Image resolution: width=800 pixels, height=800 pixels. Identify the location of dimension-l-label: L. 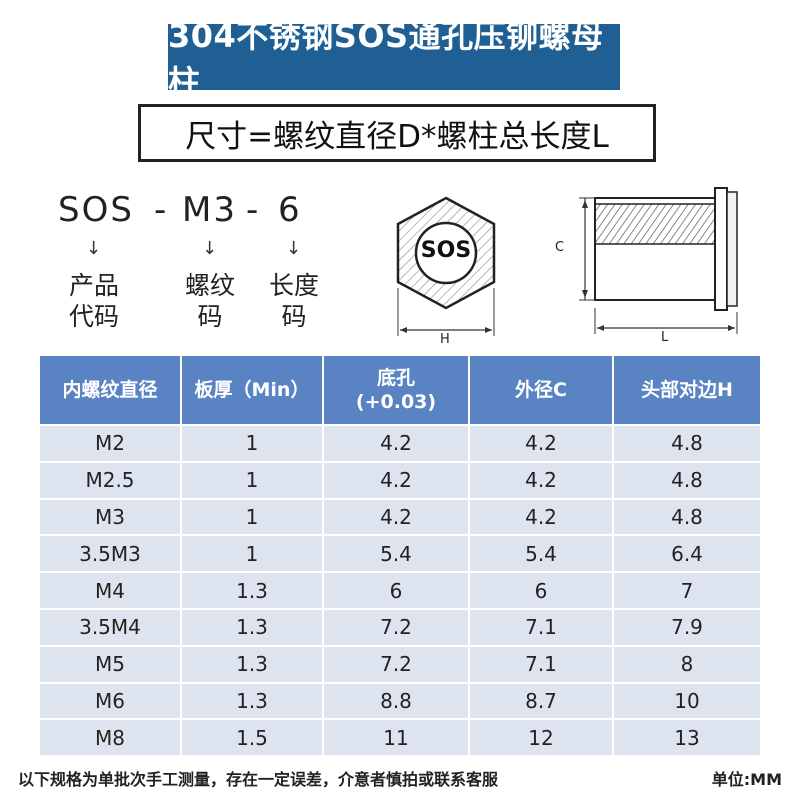
(665, 337).